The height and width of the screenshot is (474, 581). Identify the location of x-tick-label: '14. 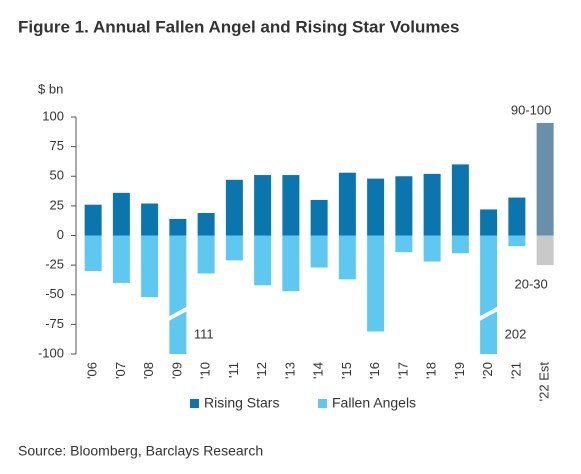
(318, 370).